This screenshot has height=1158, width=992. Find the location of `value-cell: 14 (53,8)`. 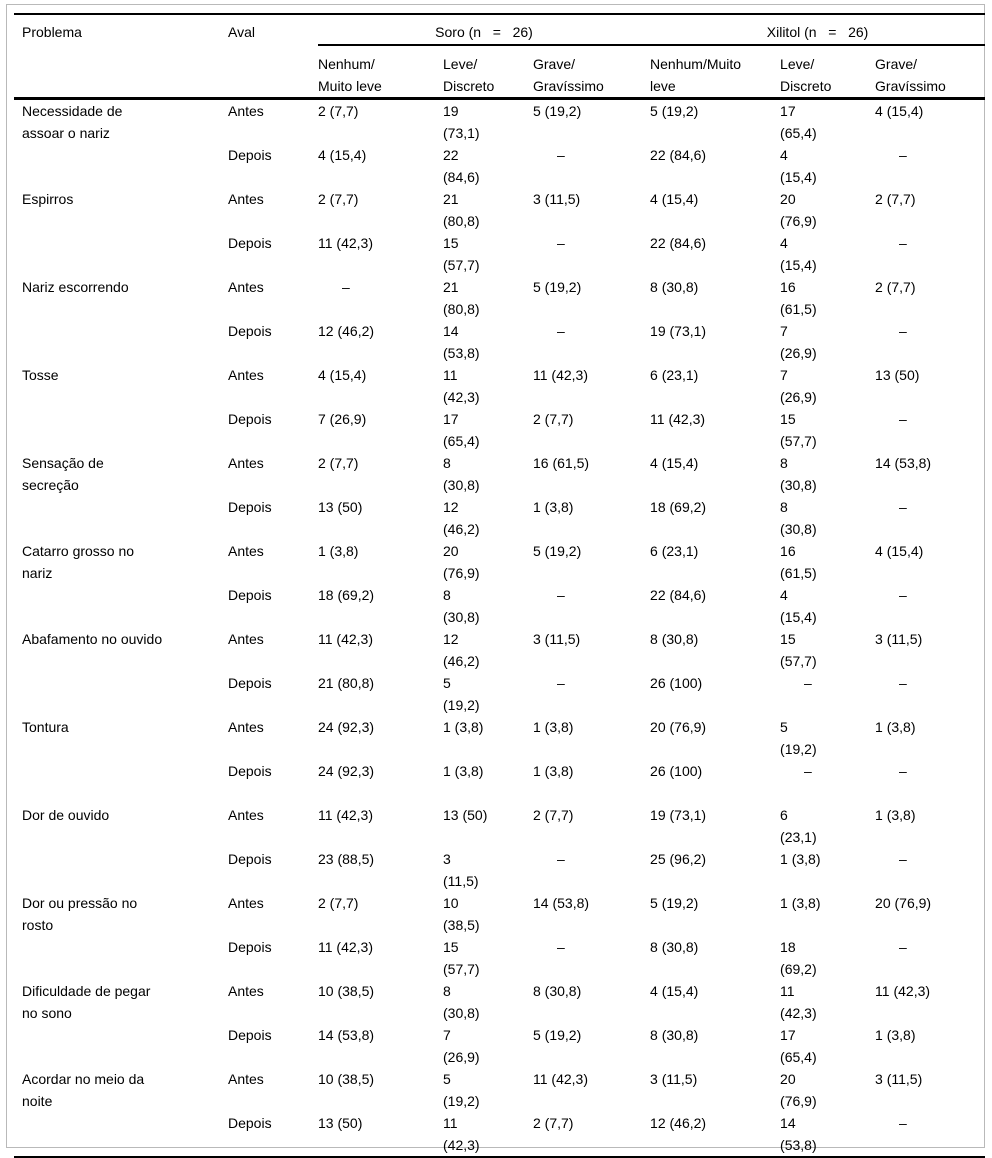

value-cell: 14 (53,8) is located at coordinates (346, 1035).